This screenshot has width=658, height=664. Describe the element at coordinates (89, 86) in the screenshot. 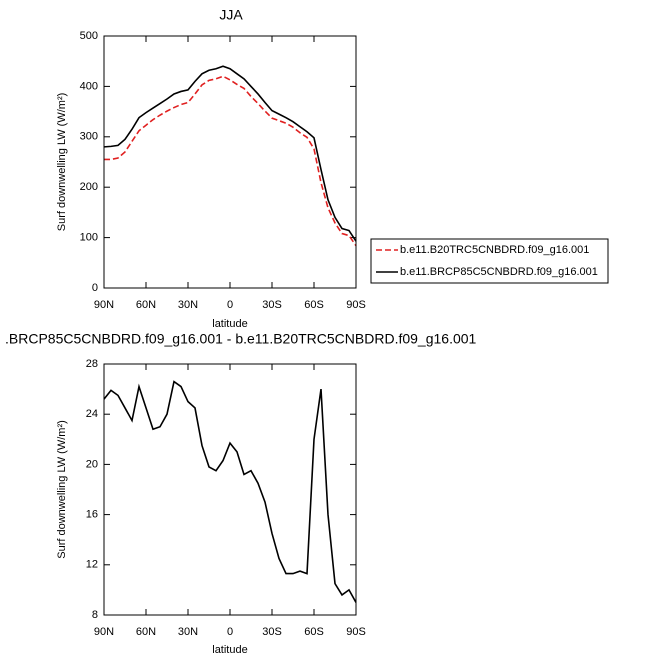

I see `y-tick-label: 400` at that location.